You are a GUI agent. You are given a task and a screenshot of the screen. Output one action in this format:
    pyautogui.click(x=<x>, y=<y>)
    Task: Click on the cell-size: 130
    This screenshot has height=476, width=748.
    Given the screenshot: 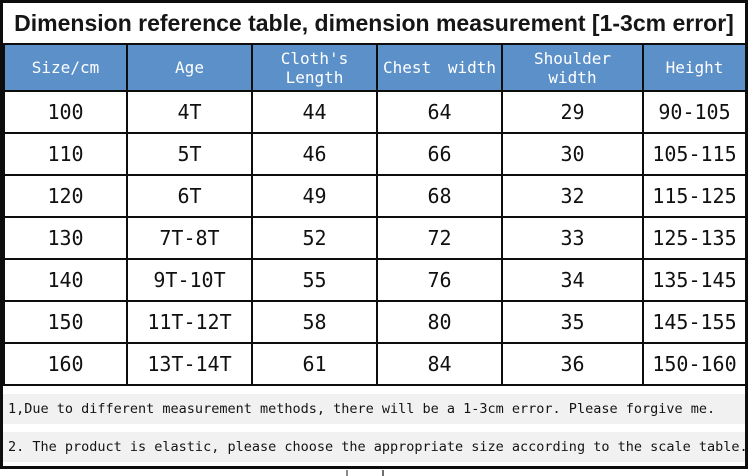 What is the action you would take?
    pyautogui.click(x=65, y=238)
    